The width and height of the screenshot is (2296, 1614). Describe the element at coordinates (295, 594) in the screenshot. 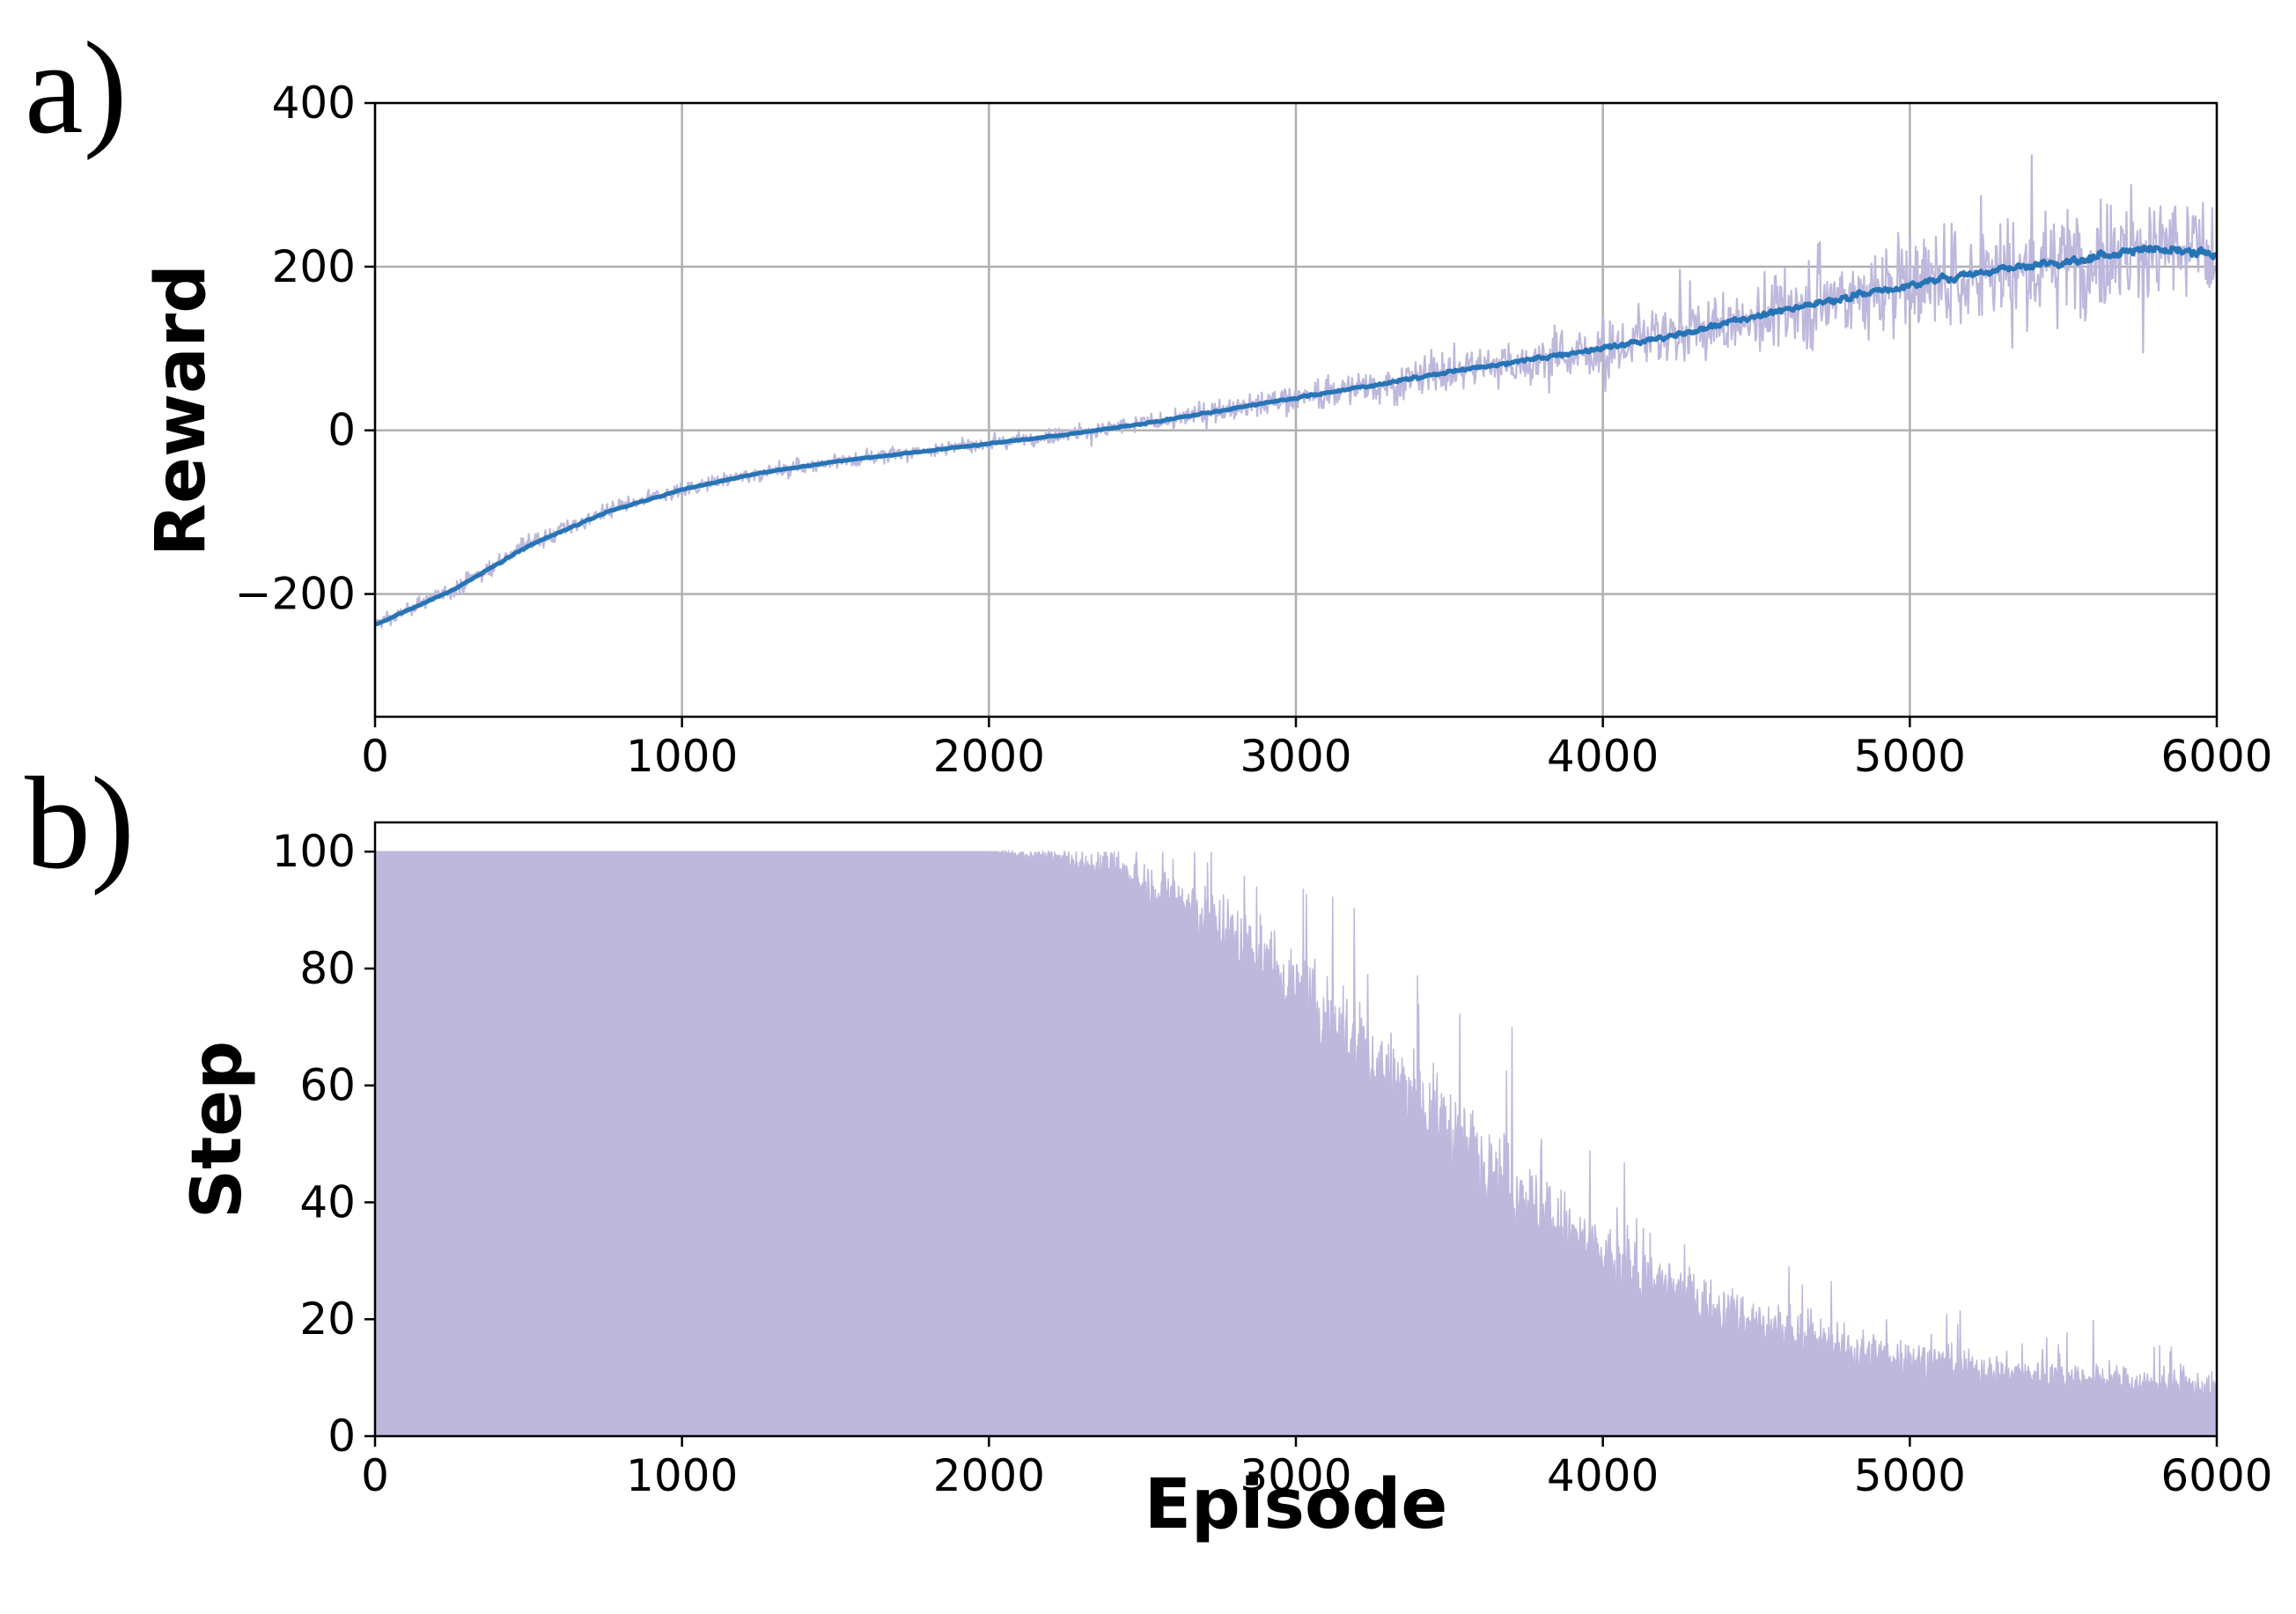

I see `reward-y-tick-label: −200` at that location.